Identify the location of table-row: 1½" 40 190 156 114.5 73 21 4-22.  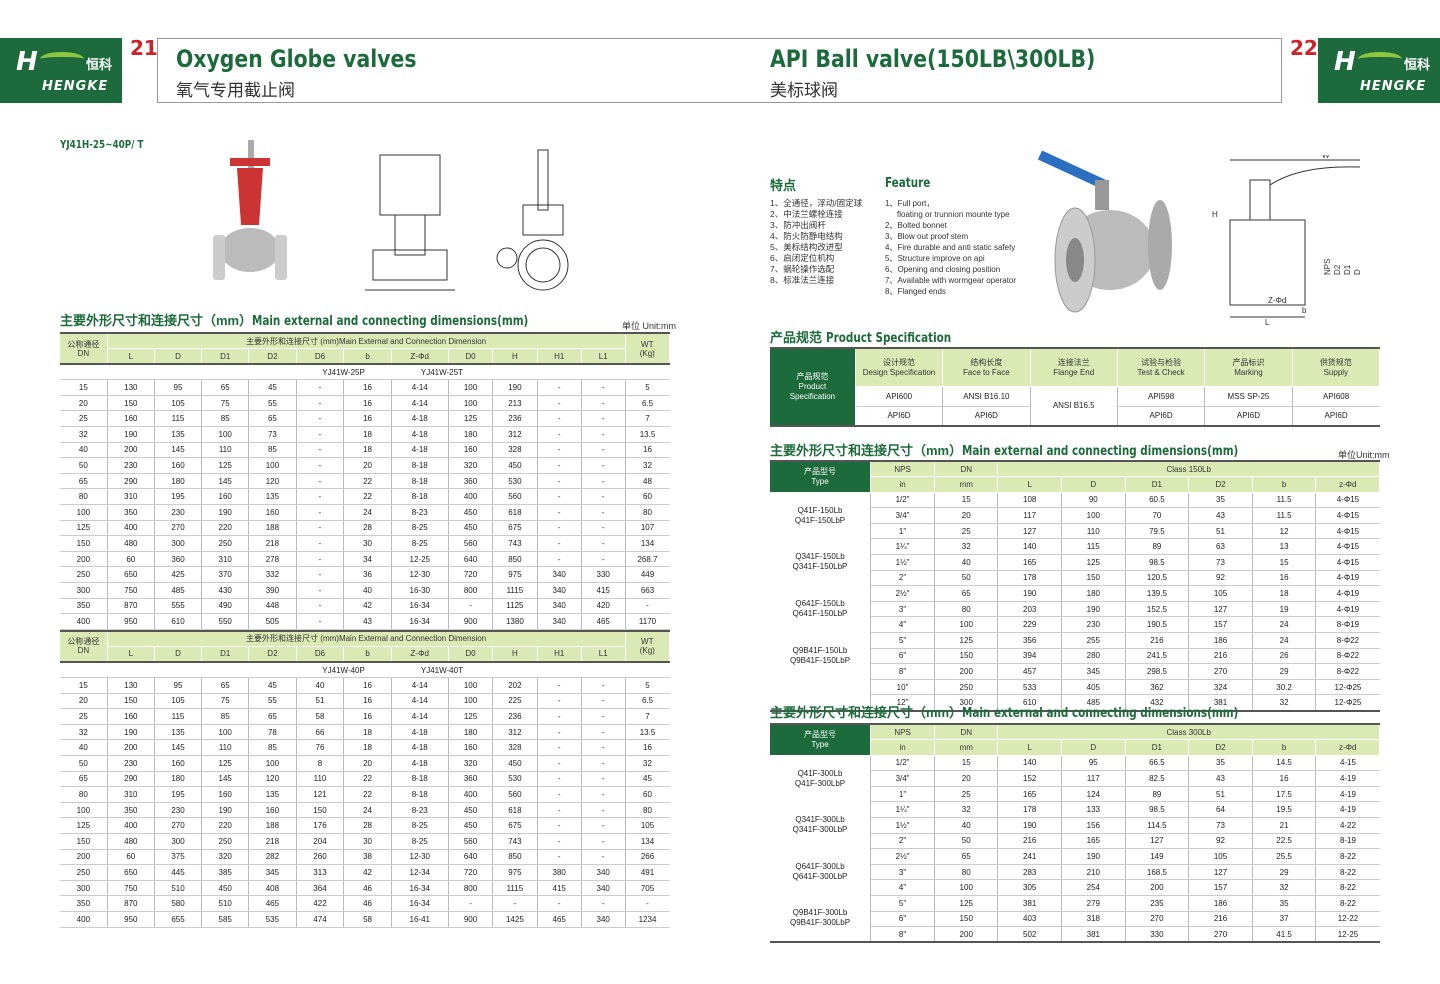
(1075, 825).